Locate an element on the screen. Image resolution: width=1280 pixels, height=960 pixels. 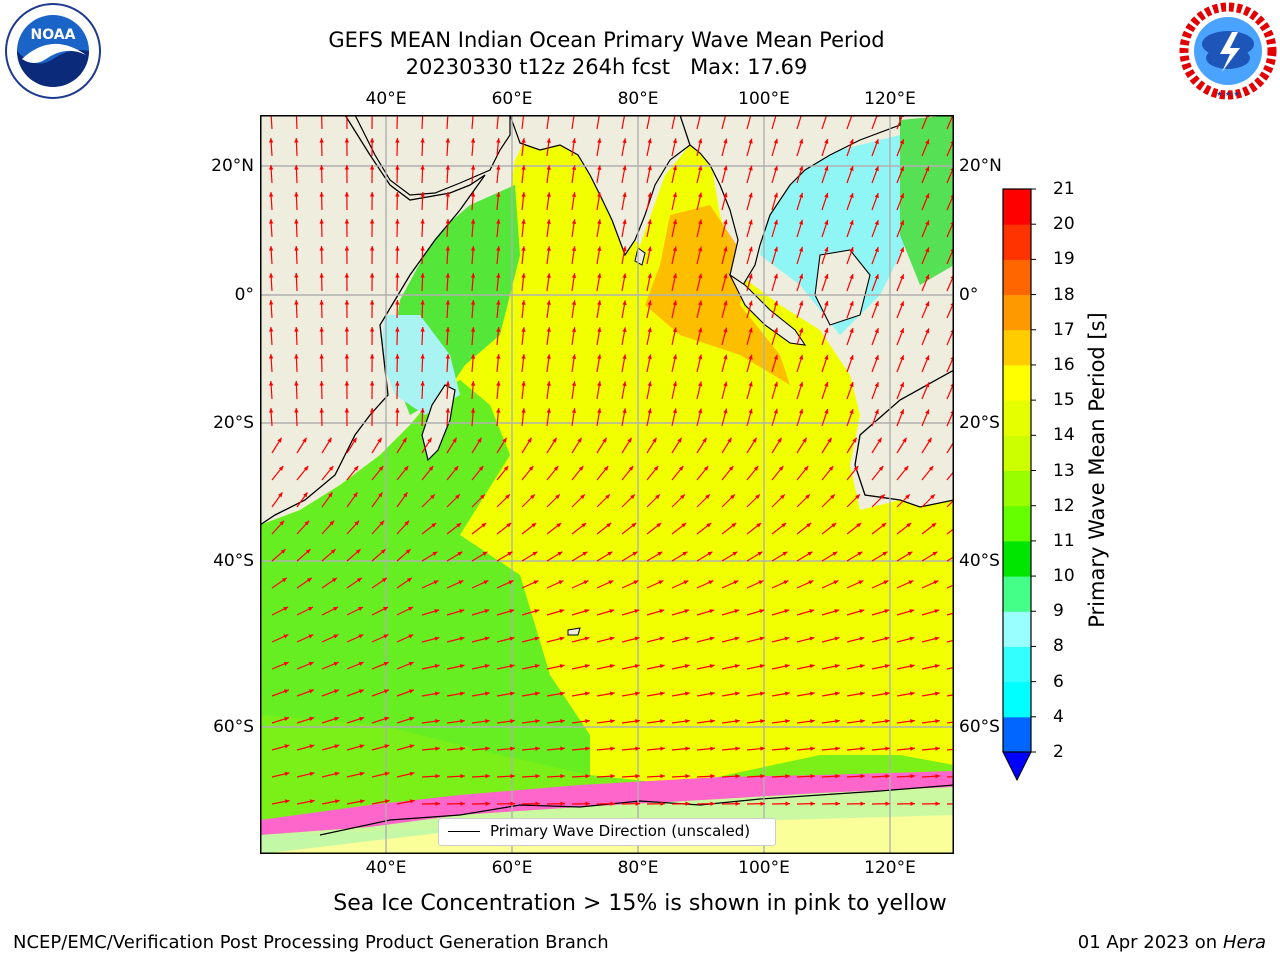
noaa-logo-text: NOAA is located at coordinates (53, 35).